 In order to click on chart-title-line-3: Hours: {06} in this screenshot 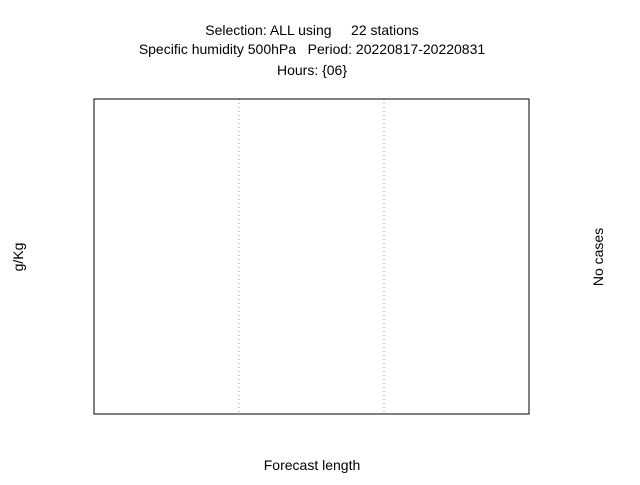, I will do `click(312, 70)`.